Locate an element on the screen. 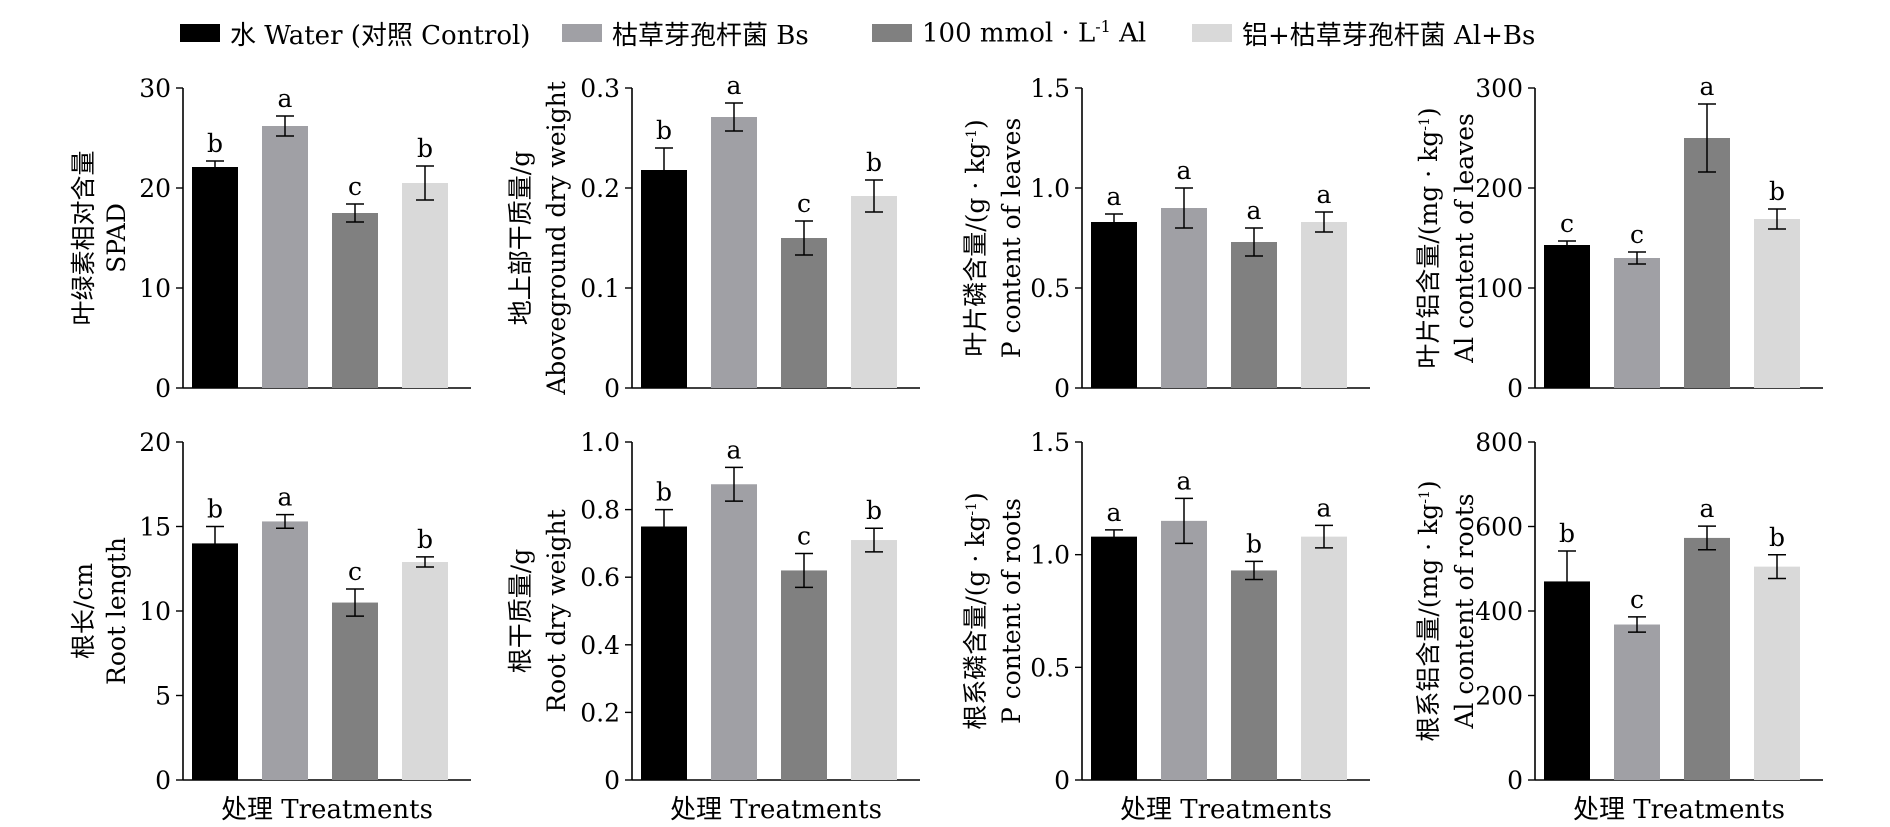  chart-panel: 0 10 20 30 b a c b 叶绿素相对含量 SPAD is located at coordinates (270, 238).